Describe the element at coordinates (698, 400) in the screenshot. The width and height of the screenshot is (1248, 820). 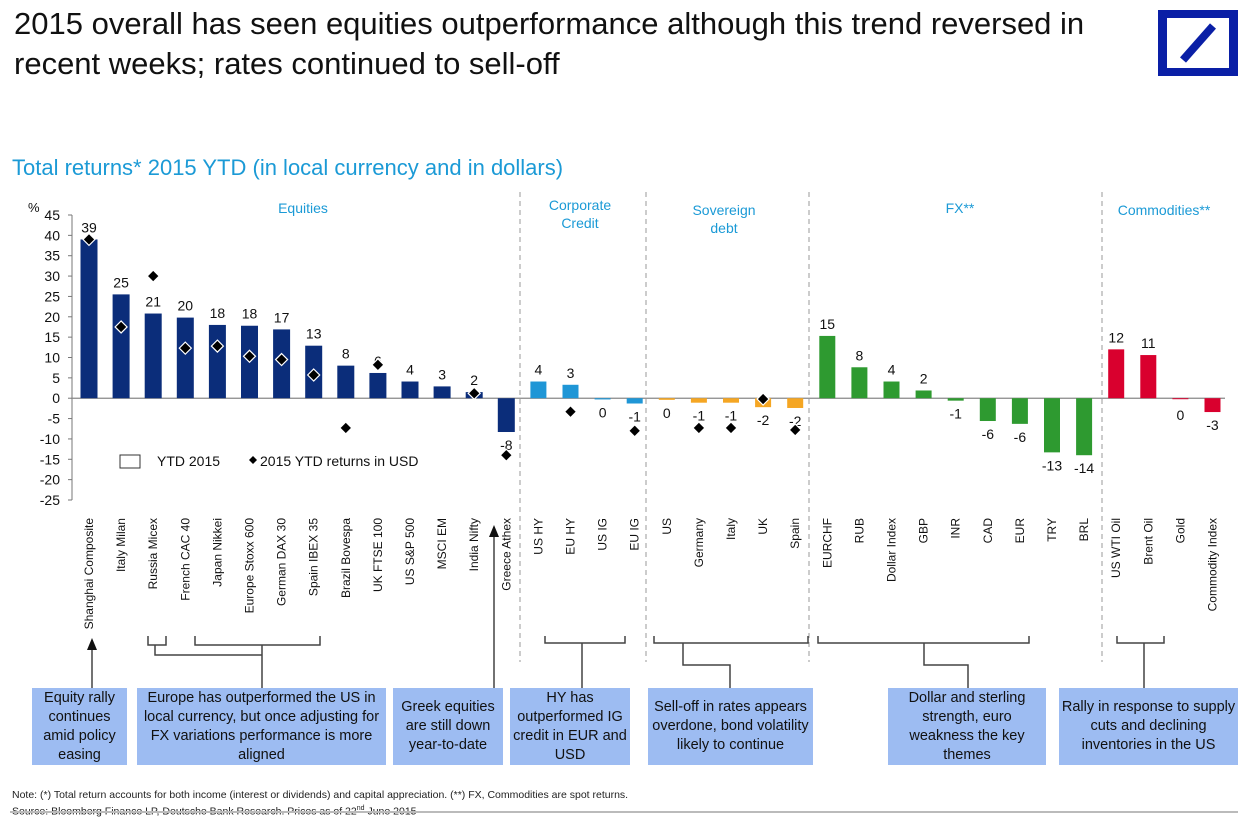
I see `bar-germany` at that location.